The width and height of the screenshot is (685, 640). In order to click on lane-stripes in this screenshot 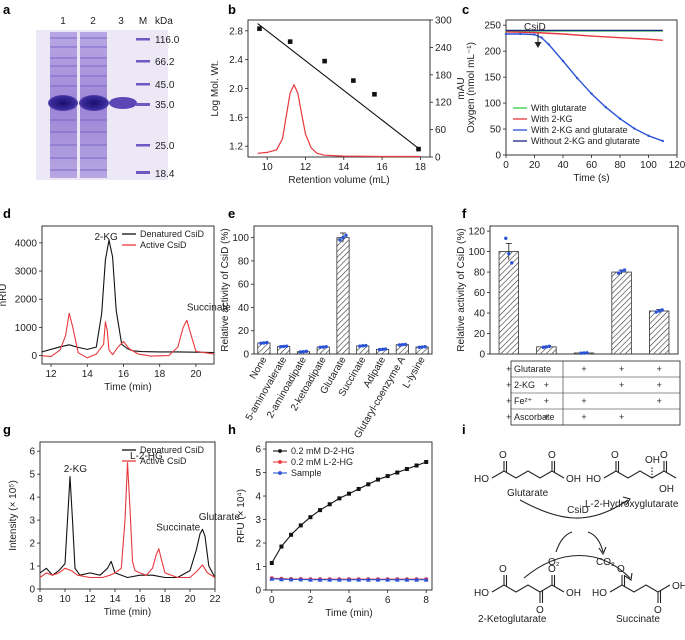, I will do `click(78, 104)`.